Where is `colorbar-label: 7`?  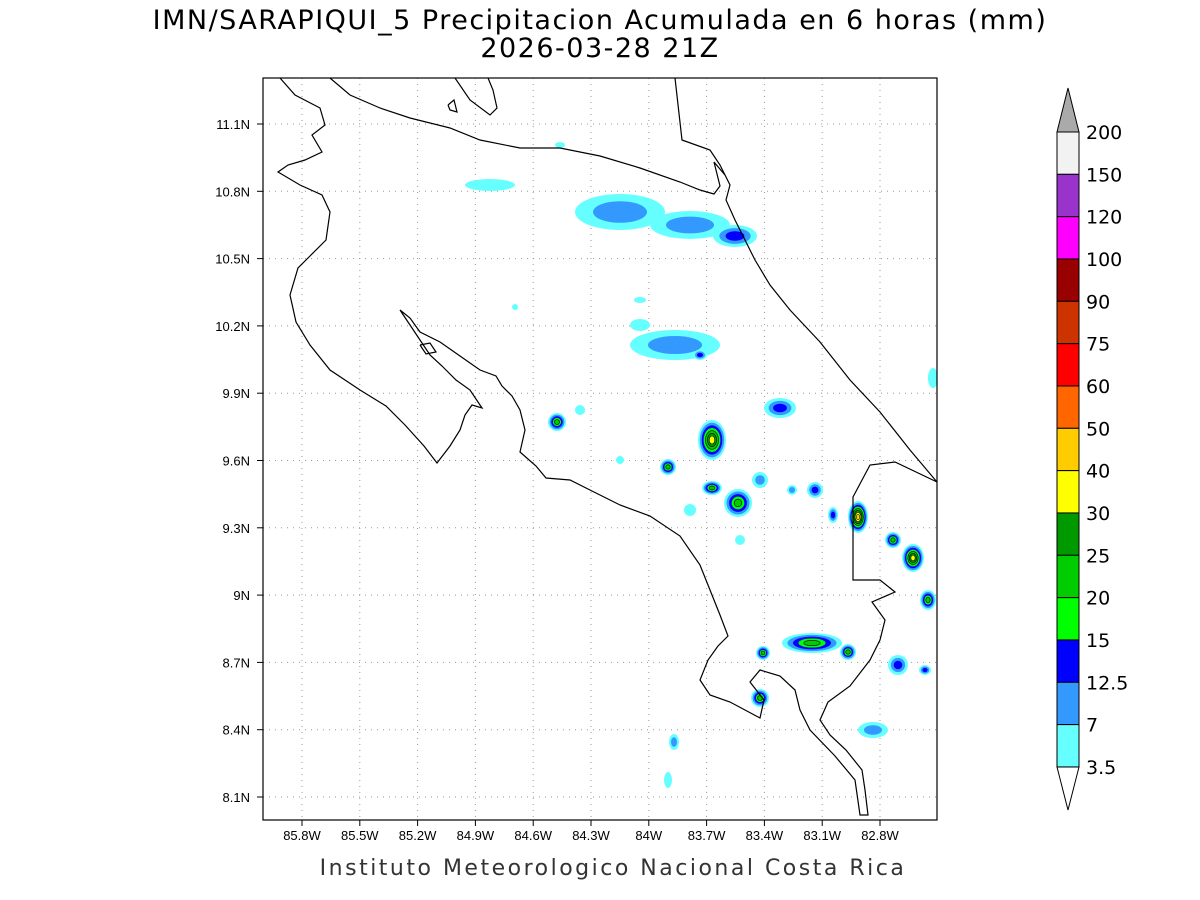
colorbar-label: 7 is located at coordinates (1092, 726).